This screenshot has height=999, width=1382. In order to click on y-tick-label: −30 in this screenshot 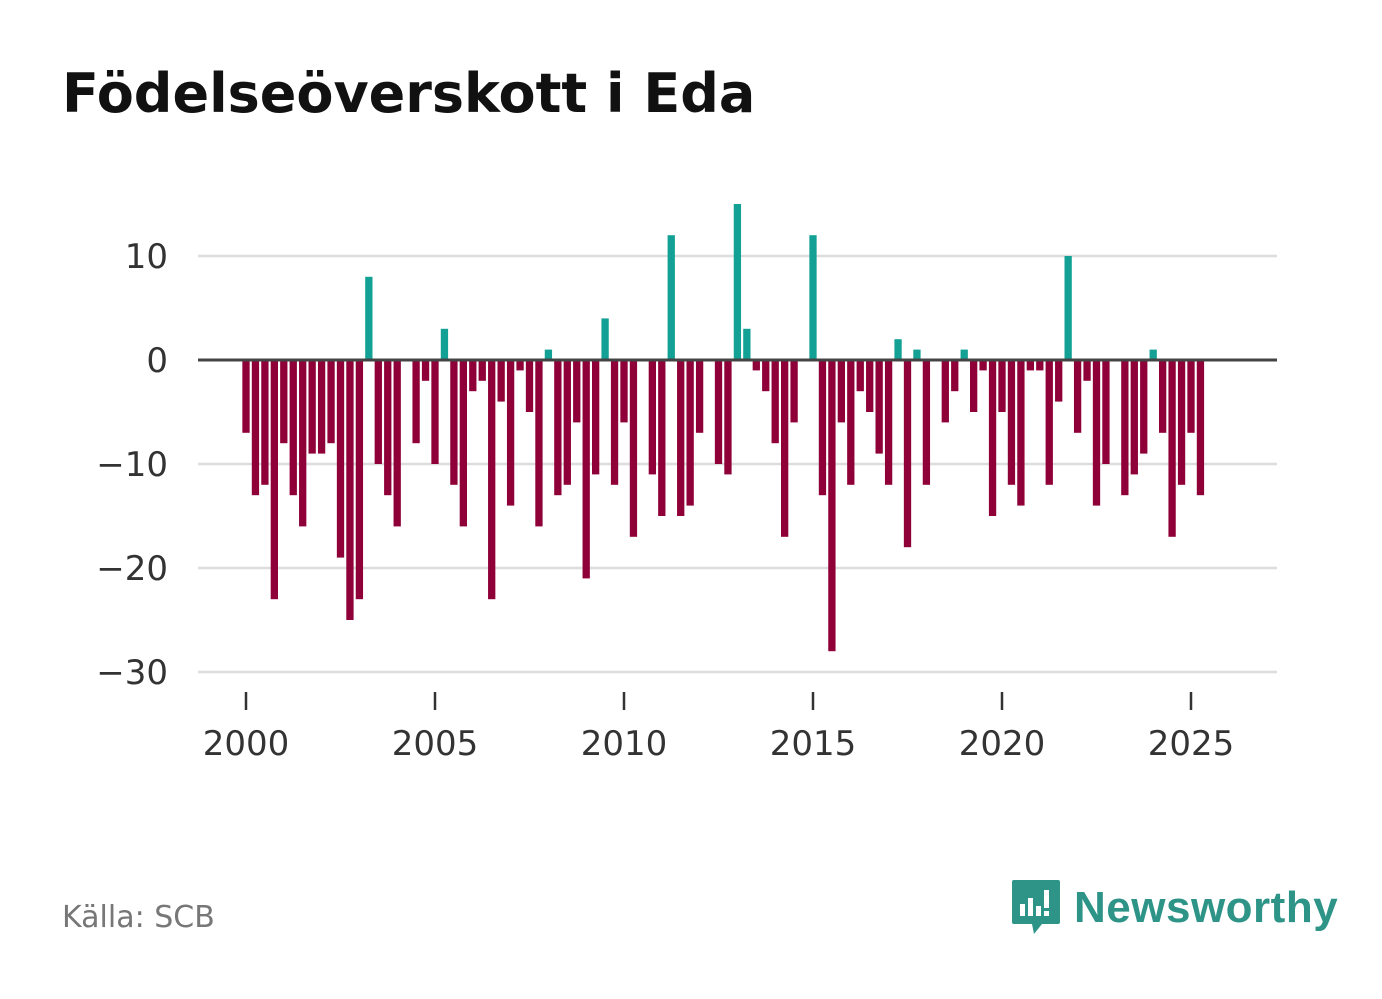, I will do `click(132, 673)`.